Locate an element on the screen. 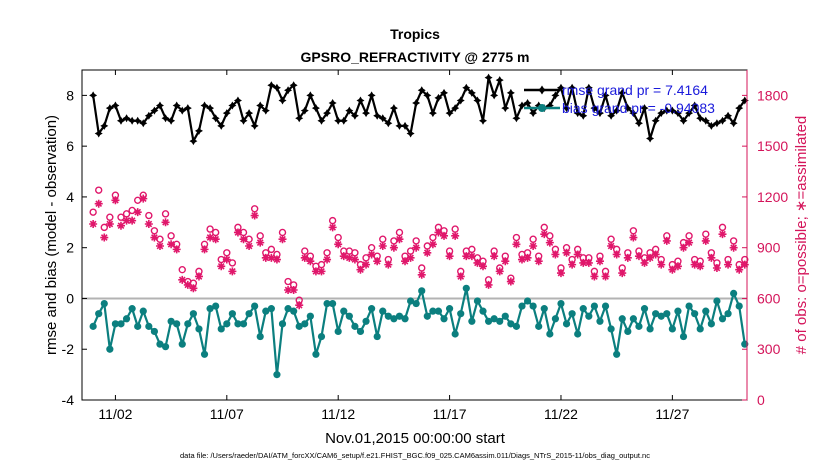  right-y-tick-label: 300 is located at coordinates (769, 349).